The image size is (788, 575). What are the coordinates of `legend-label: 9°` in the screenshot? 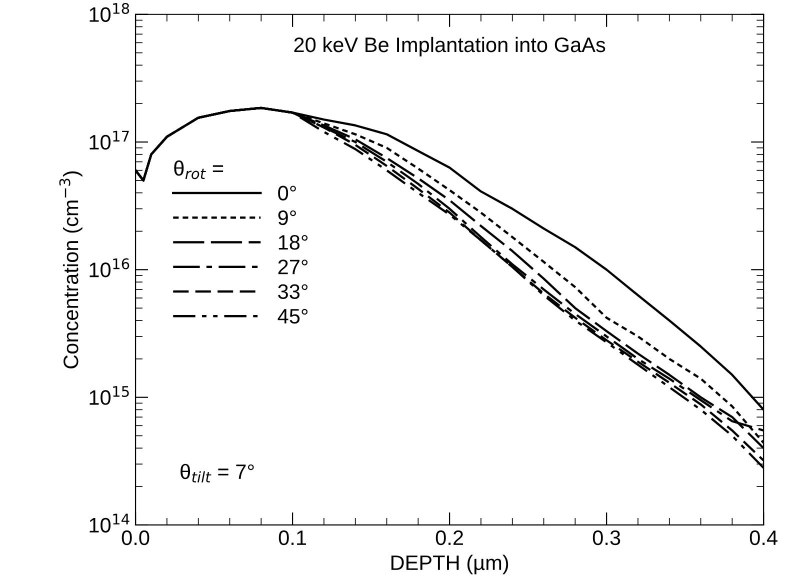 It's located at (287, 218).